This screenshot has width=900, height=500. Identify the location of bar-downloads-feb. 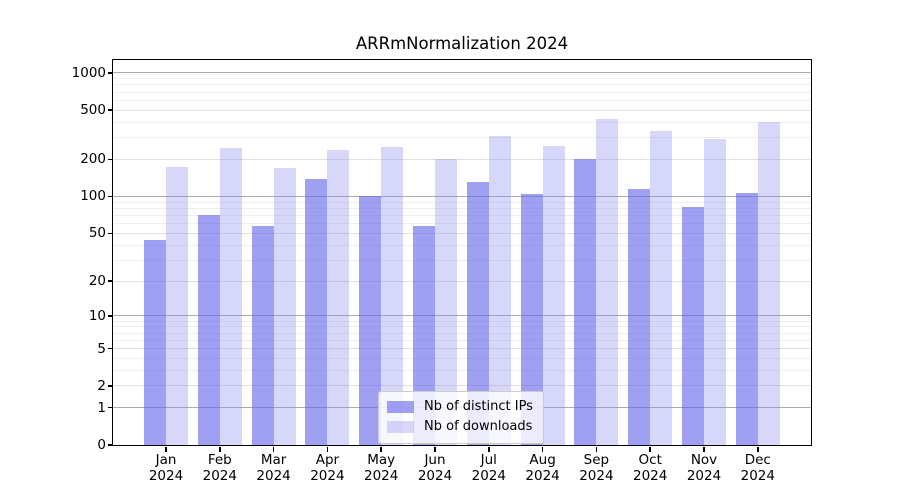
(230, 296).